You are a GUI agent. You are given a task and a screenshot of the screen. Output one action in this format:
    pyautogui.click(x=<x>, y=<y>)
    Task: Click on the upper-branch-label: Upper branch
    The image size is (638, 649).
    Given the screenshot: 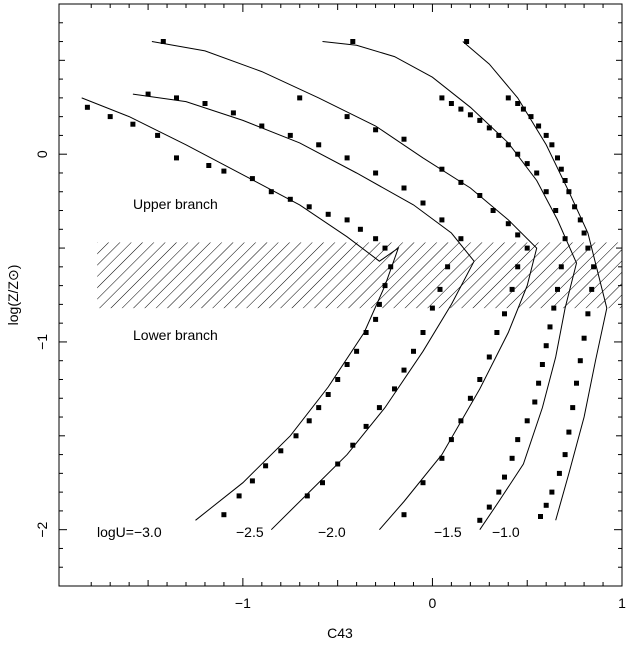 What is the action you would take?
    pyautogui.click(x=175, y=204)
    